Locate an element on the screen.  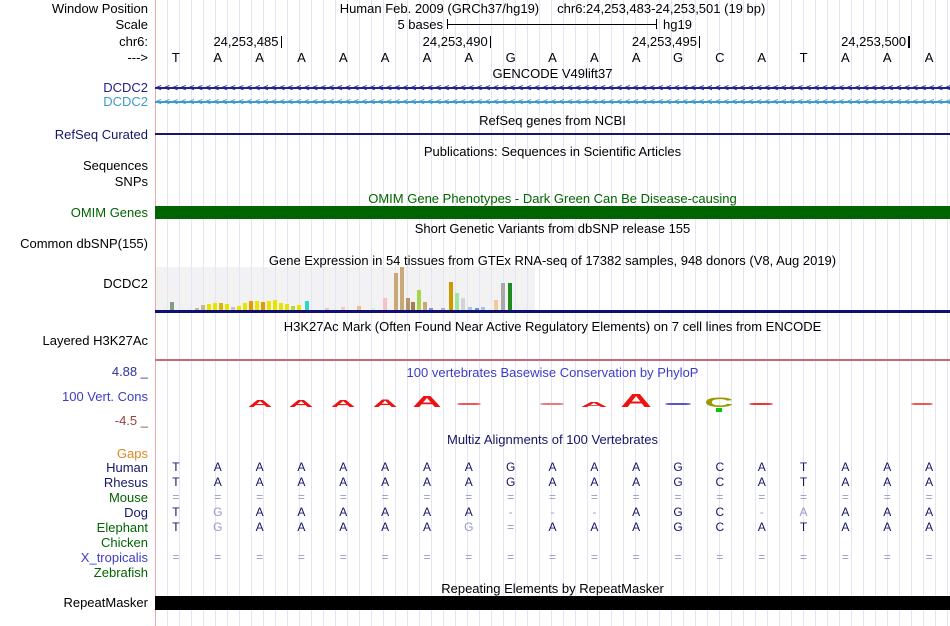
track-label-omim-genes: OMIM Genes is located at coordinates (109, 212).